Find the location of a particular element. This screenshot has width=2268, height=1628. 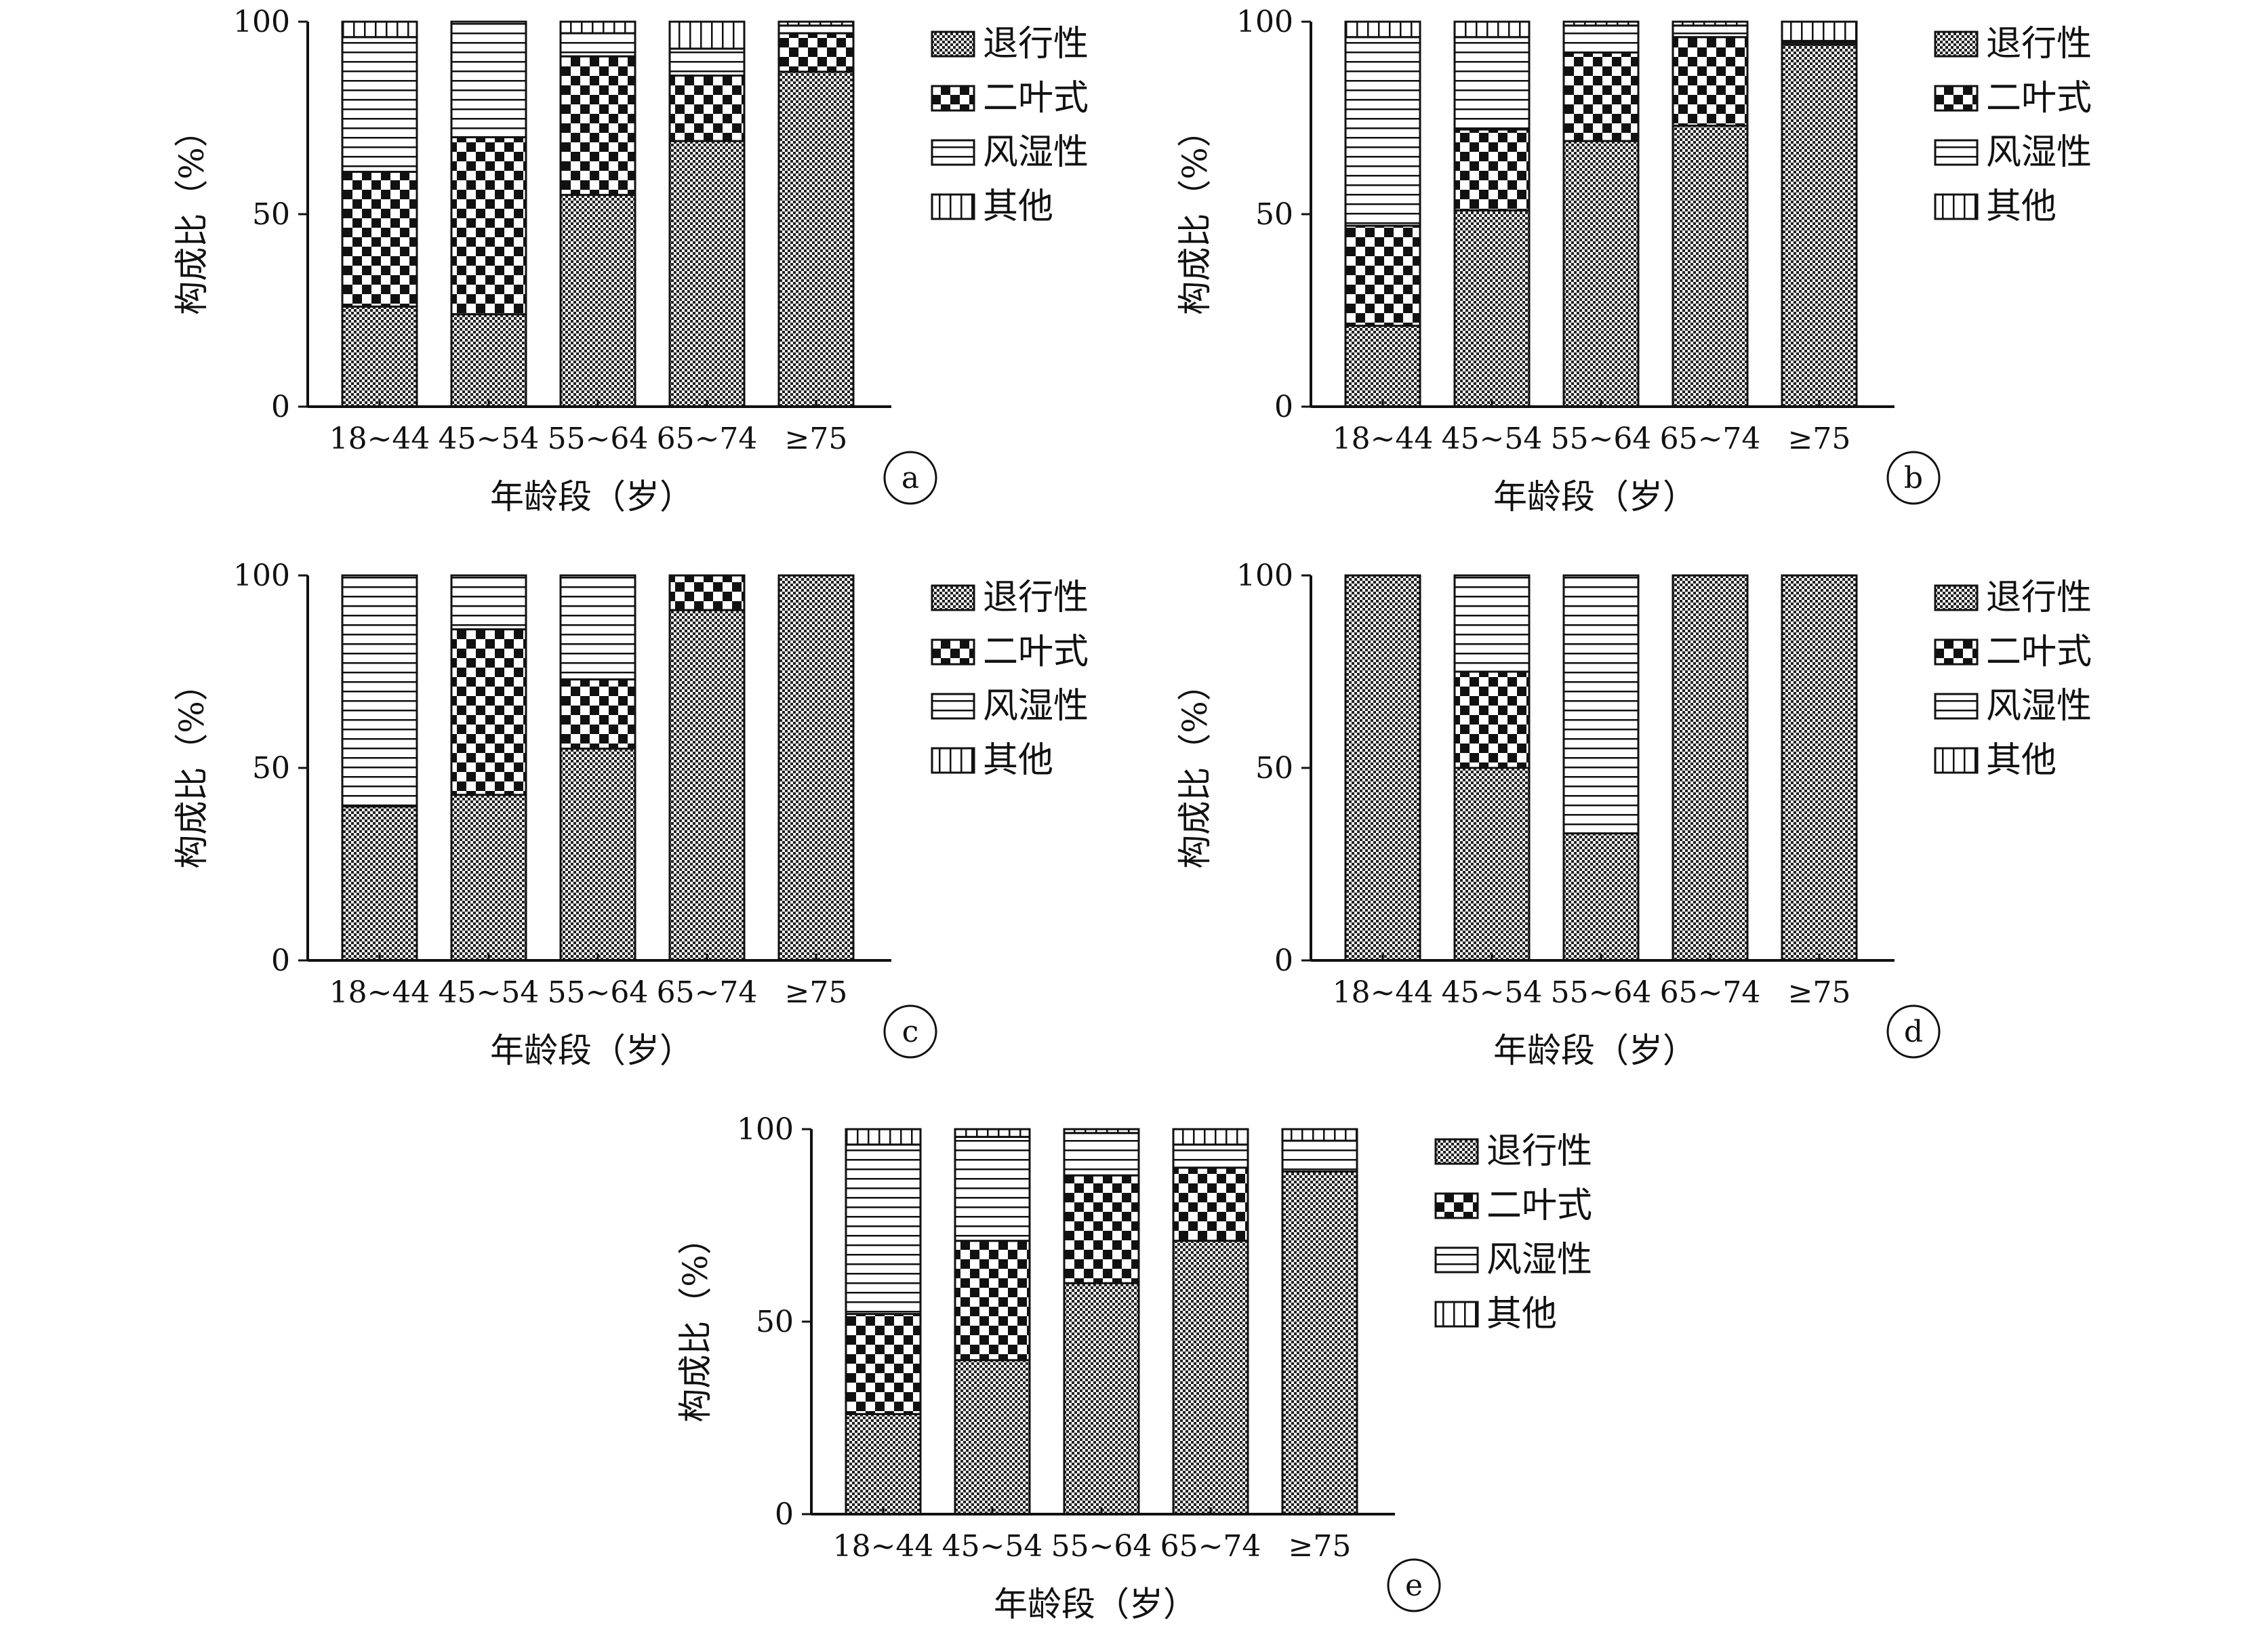

panel-letter: d is located at coordinates (1913, 1032).